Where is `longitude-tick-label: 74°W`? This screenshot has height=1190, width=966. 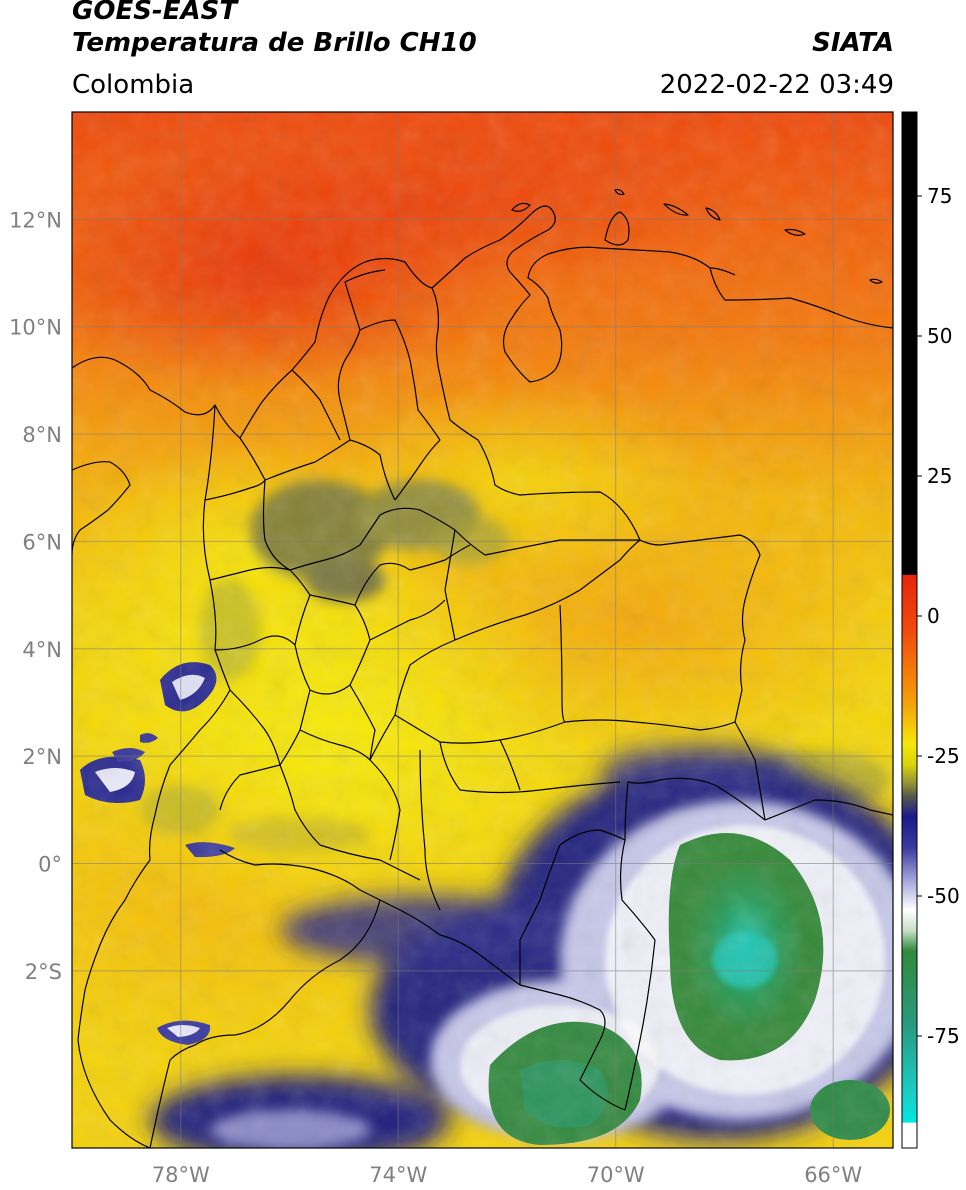 longitude-tick-label: 74°W is located at coordinates (398, 1175).